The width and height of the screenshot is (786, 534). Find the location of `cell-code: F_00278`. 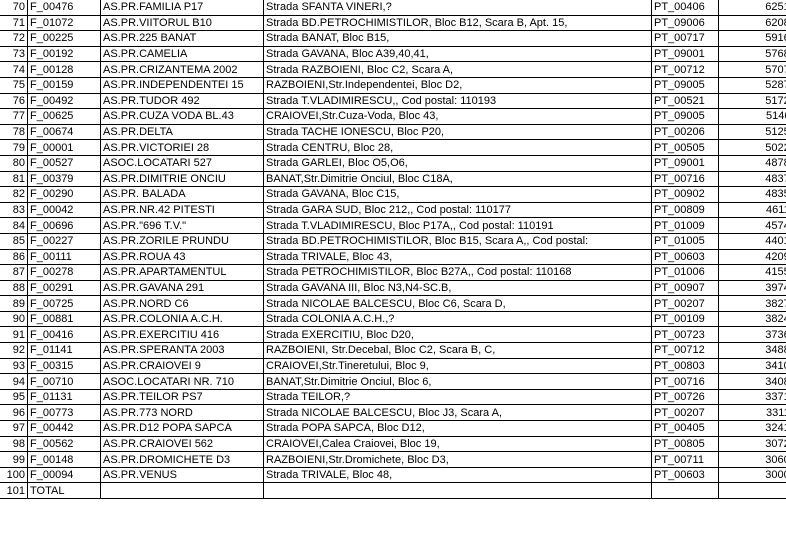

cell-code: F_00278 is located at coordinates (64, 272).